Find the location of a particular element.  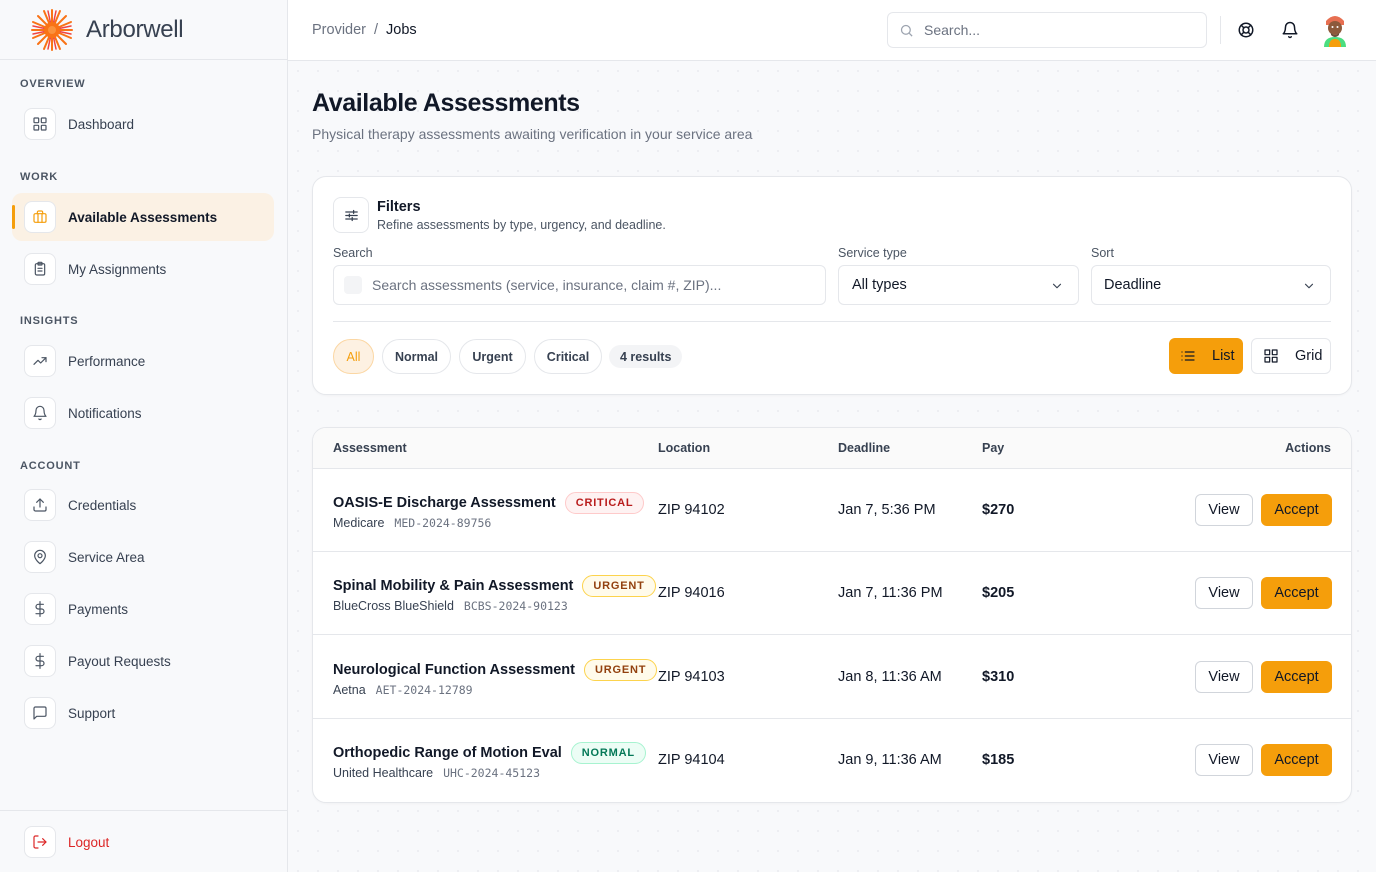

claim-number: AET-2024-12789 is located at coordinates (424, 690).